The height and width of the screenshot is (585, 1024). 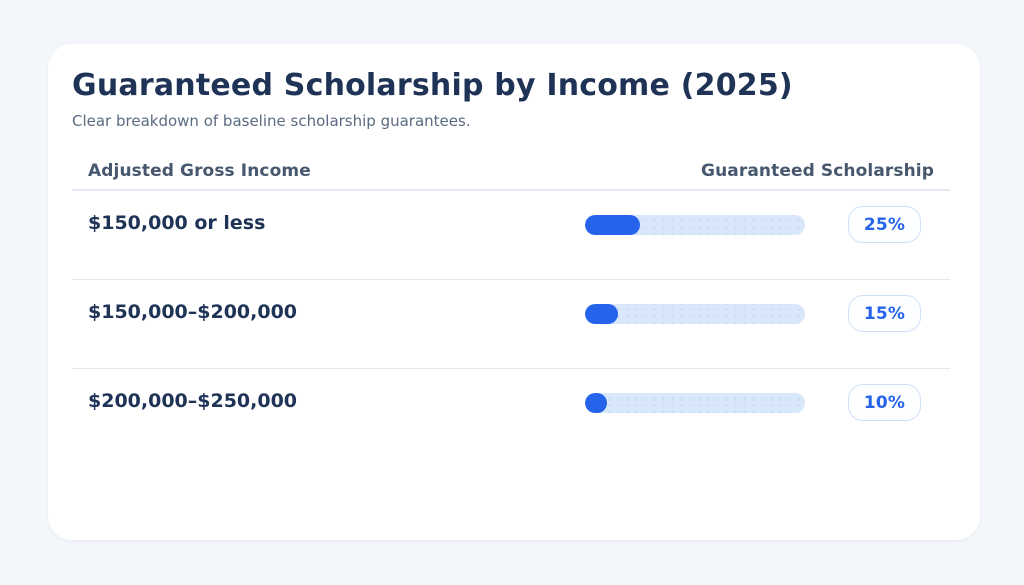 What do you see at coordinates (193, 312) in the screenshot?
I see `income-bracket-label: $150,000–$200,000` at bounding box center [193, 312].